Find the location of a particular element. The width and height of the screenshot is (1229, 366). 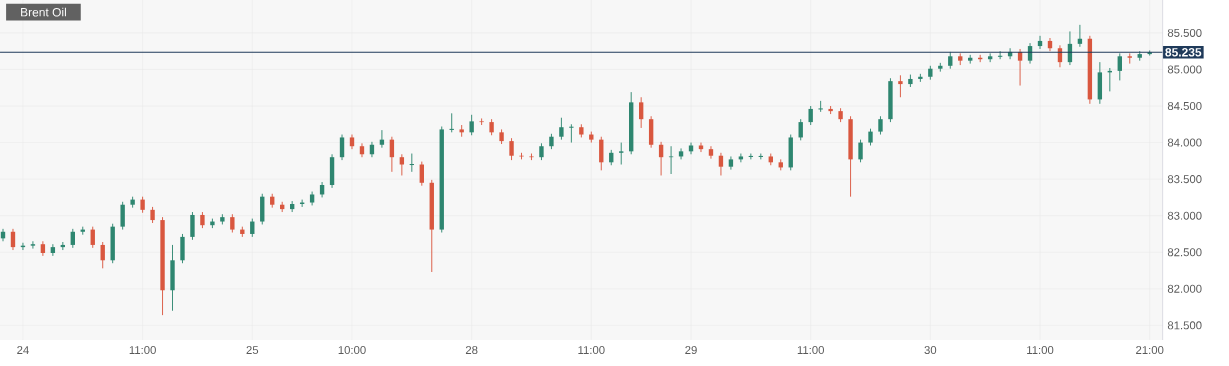

text: Brent Oil is located at coordinates (43, 12).